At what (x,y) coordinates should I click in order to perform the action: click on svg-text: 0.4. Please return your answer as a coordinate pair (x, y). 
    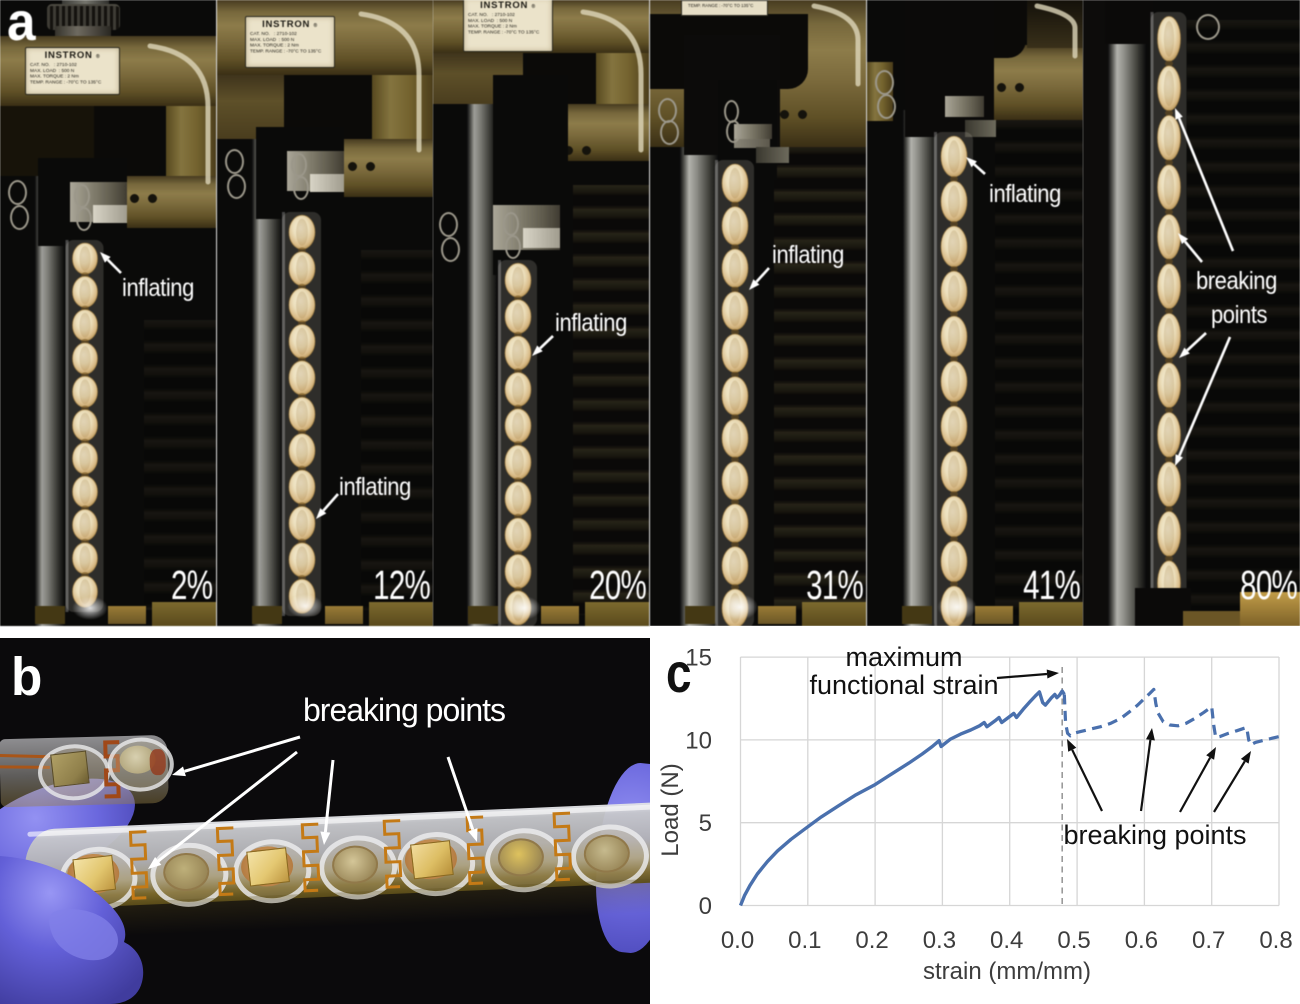
    Looking at the image, I should click on (1006, 940).